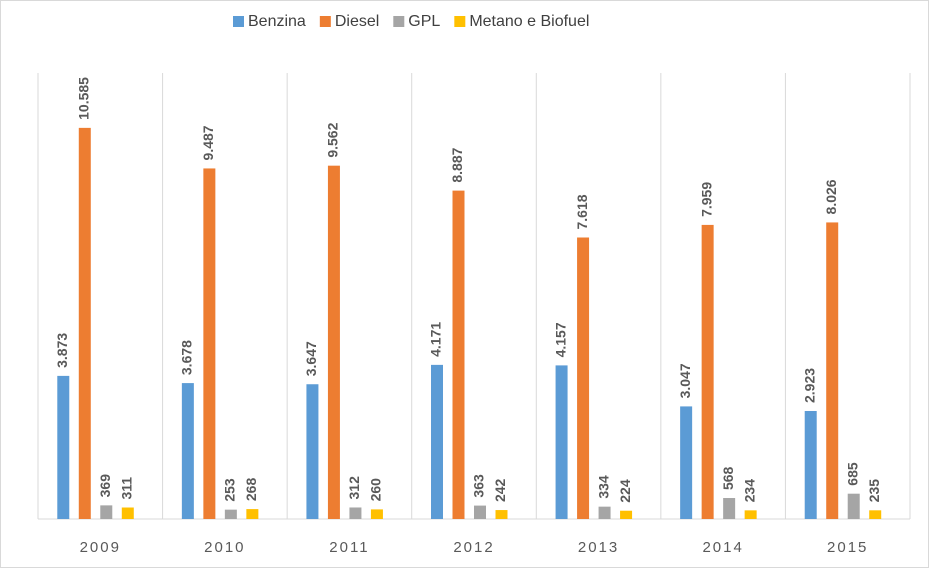 The height and width of the screenshot is (568, 929). I want to click on value-label: 369, so click(105, 486).